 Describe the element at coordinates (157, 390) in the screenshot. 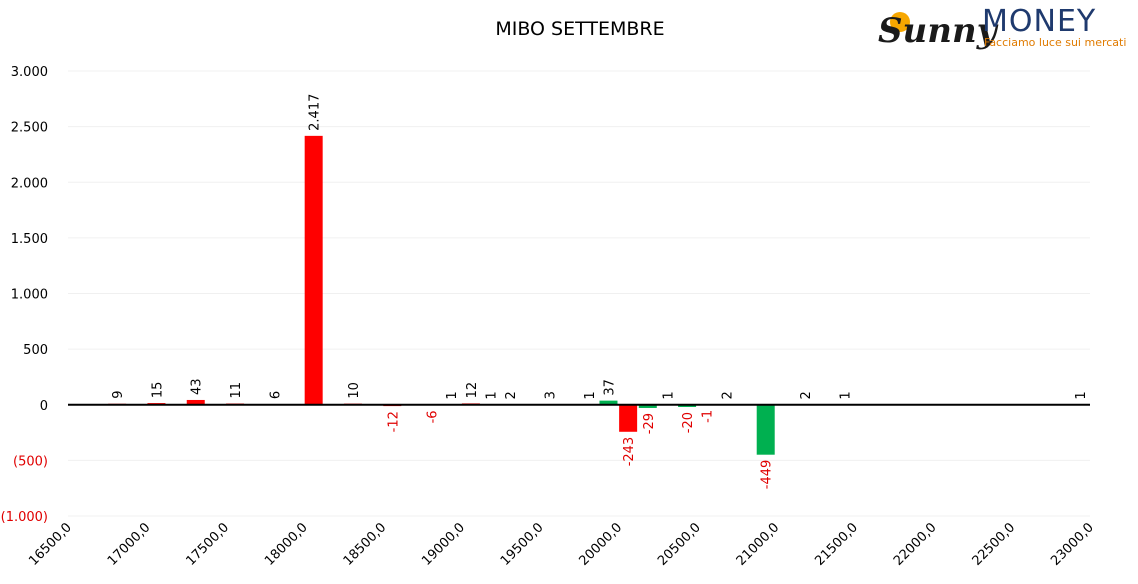

I see `data-label: 15` at that location.